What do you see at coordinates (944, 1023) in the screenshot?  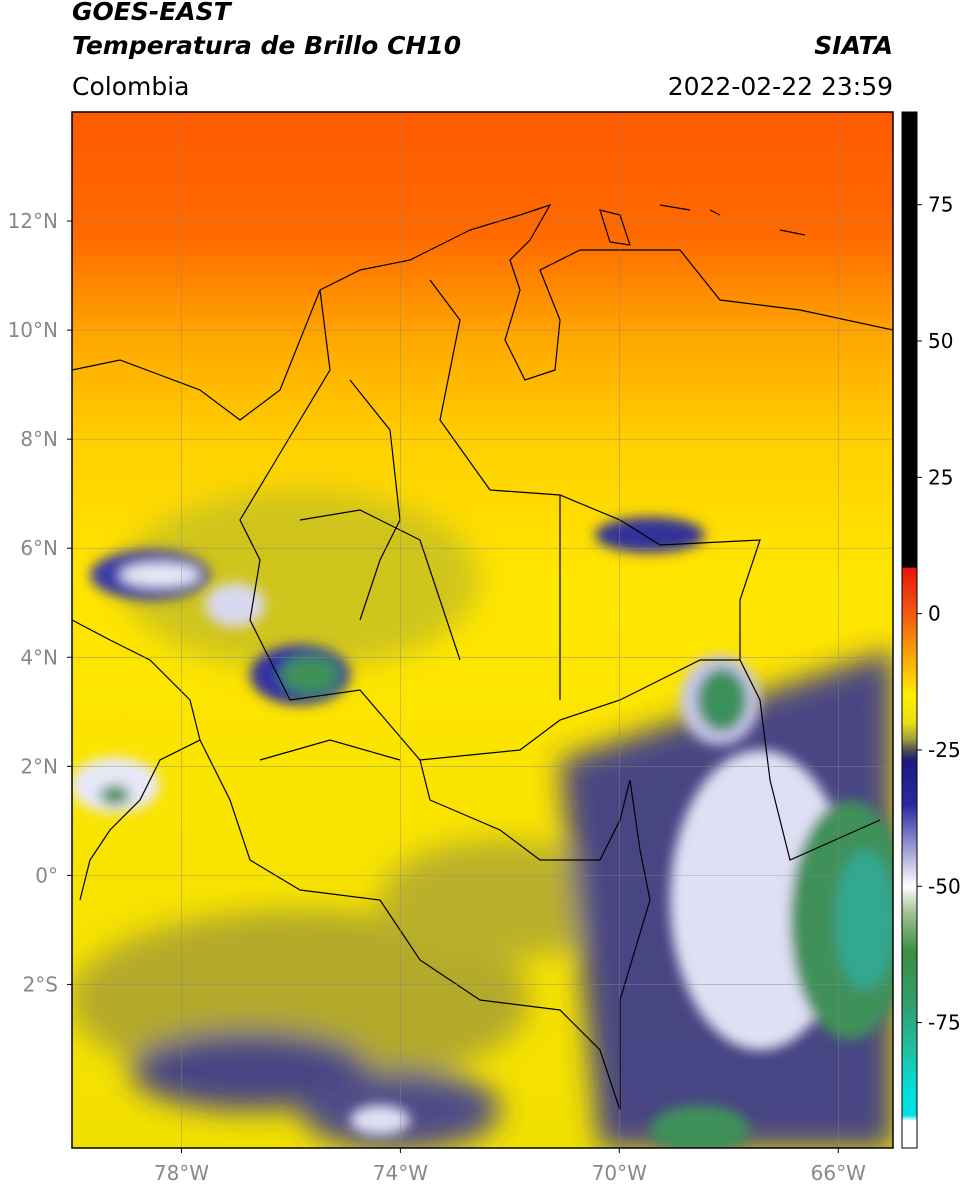 I see `colorbar-tick-label: -75` at bounding box center [944, 1023].